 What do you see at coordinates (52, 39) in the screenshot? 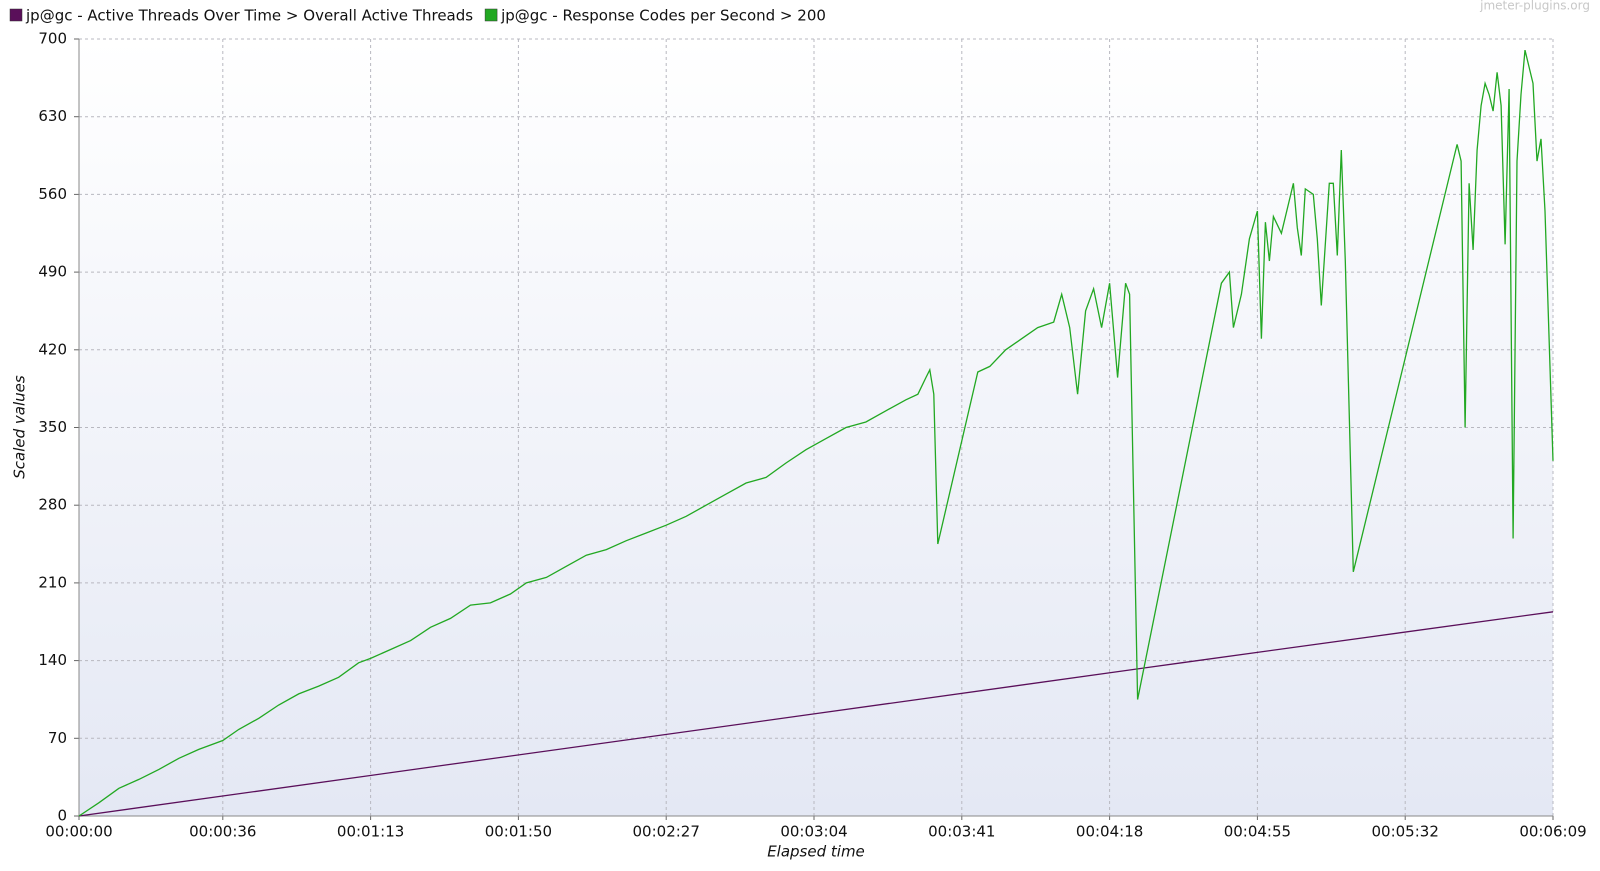
I see `y-tick-label: 700` at bounding box center [52, 39].